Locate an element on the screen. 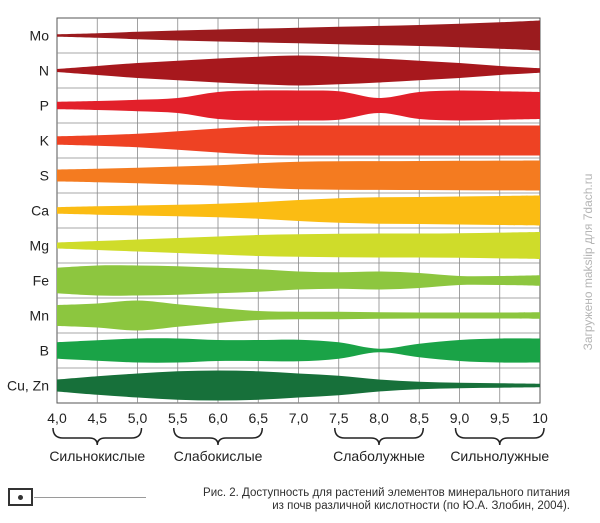  band-n is located at coordinates (298, 70).